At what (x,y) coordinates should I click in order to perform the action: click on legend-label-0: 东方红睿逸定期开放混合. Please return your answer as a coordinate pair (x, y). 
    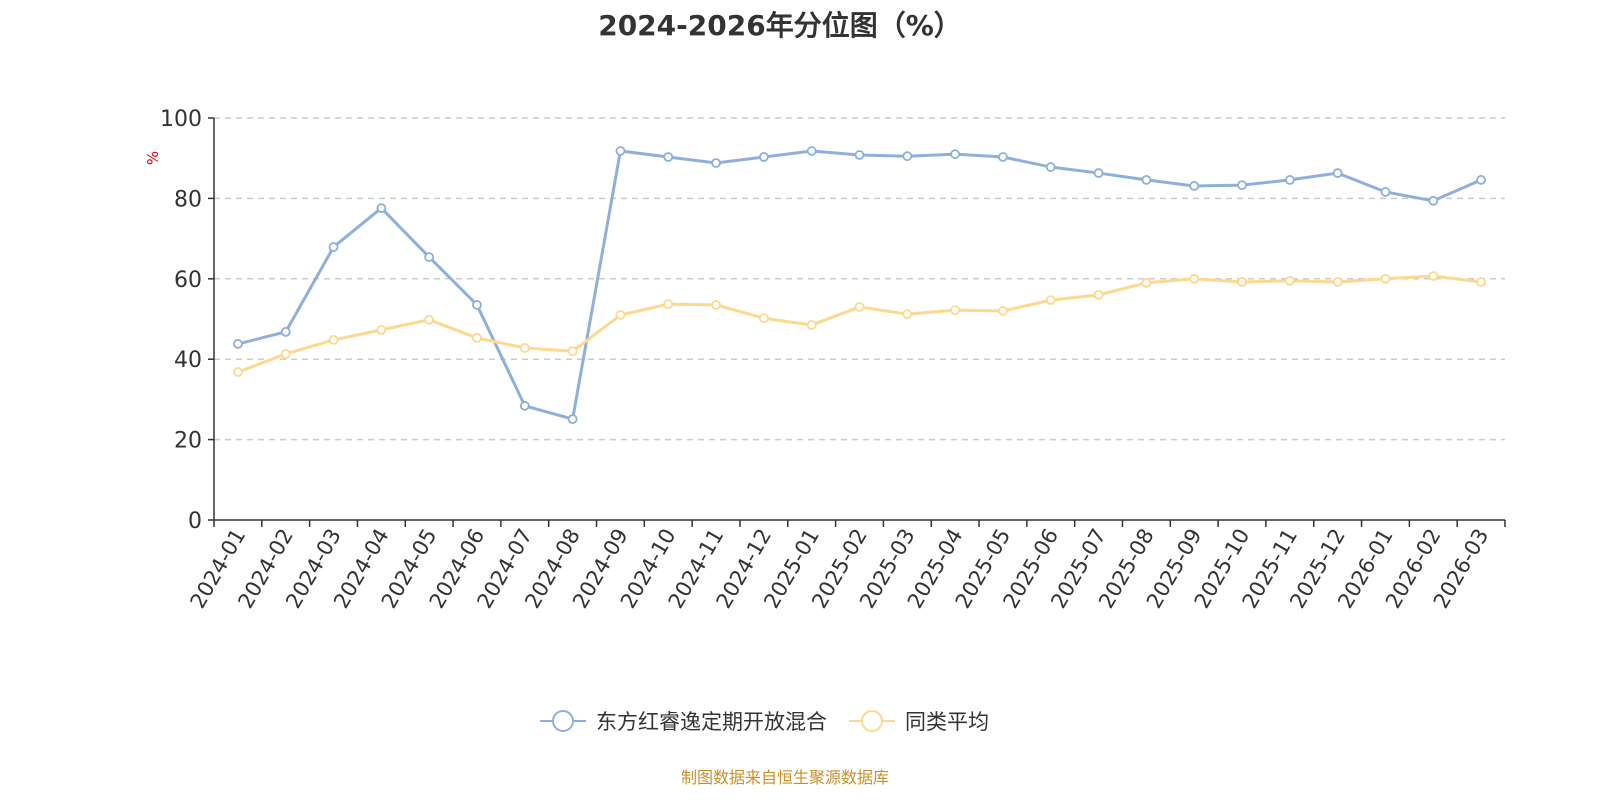
    Looking at the image, I should click on (711, 722).